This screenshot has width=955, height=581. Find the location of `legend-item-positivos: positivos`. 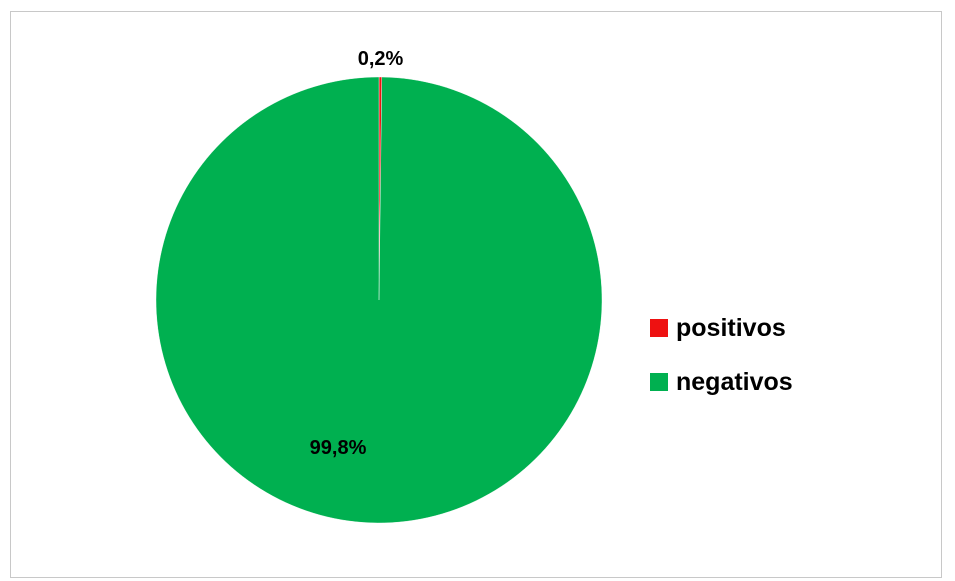

legend-item-positivos: positivos is located at coordinates (721, 328).